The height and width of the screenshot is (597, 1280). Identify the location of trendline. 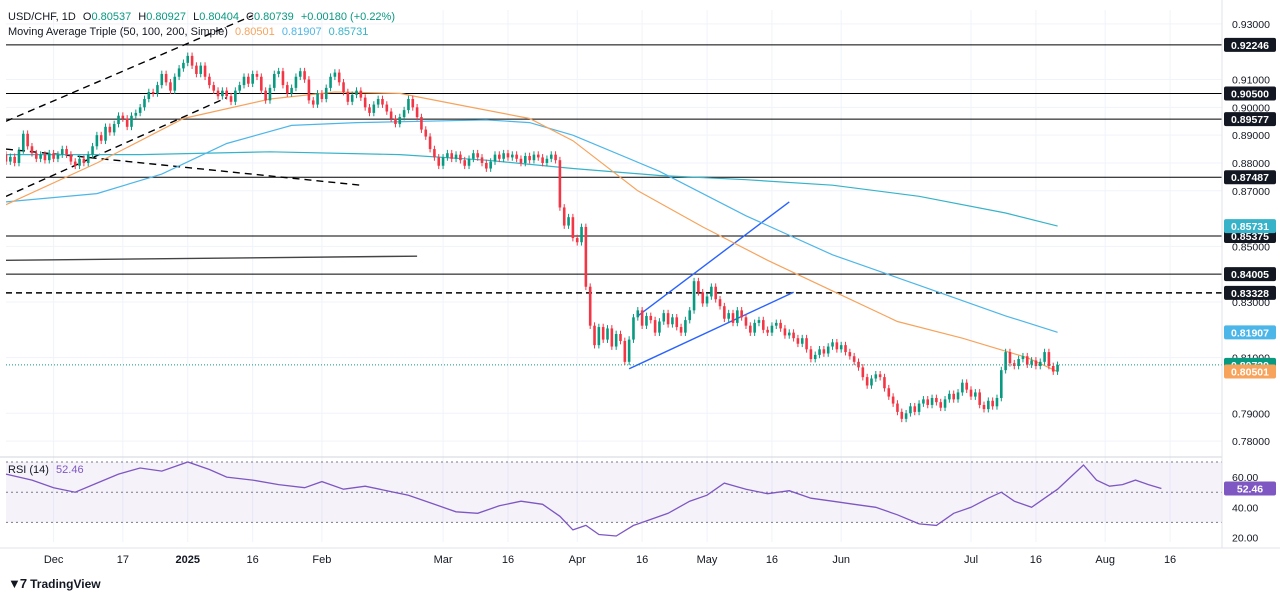
(129, 68).